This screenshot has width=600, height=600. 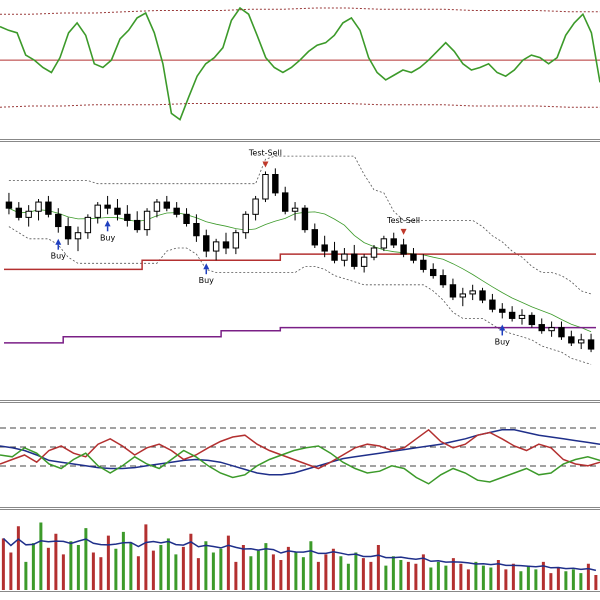 What do you see at coordinates (300, 105) in the screenshot?
I see `band-line` at bounding box center [300, 105].